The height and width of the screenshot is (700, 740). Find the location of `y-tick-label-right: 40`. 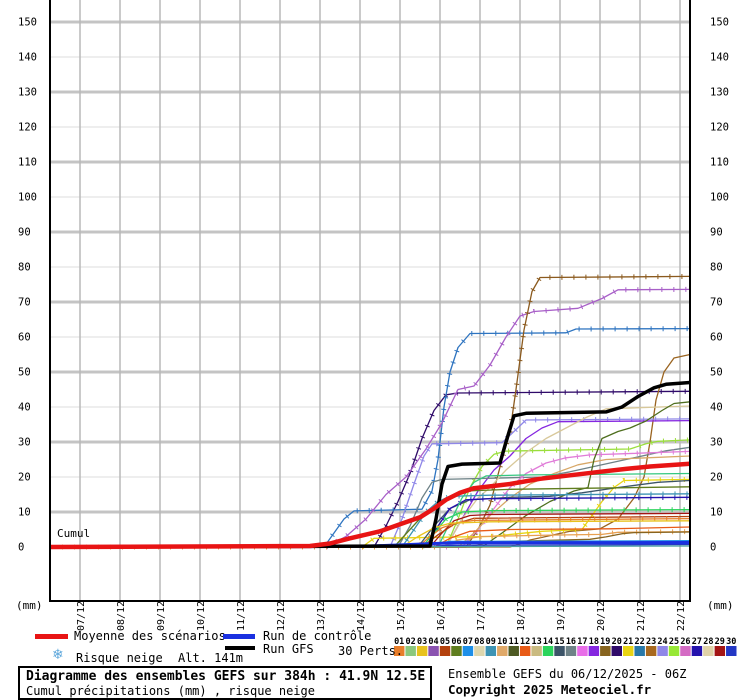

y-tick-label-right: 40 is located at coordinates (716, 408).